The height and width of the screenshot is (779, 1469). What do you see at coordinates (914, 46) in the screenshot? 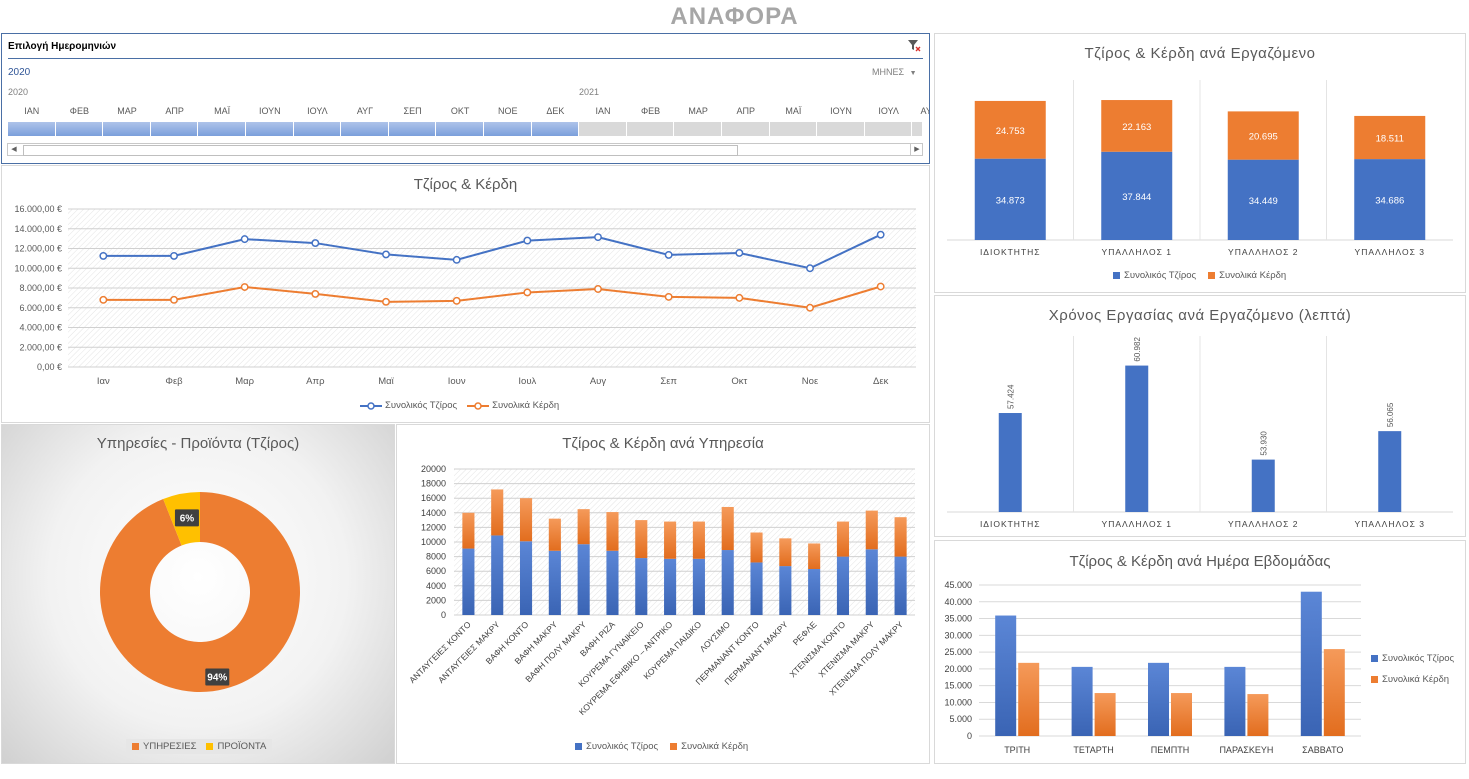
I see `filter-clear-icon` at bounding box center [914, 46].